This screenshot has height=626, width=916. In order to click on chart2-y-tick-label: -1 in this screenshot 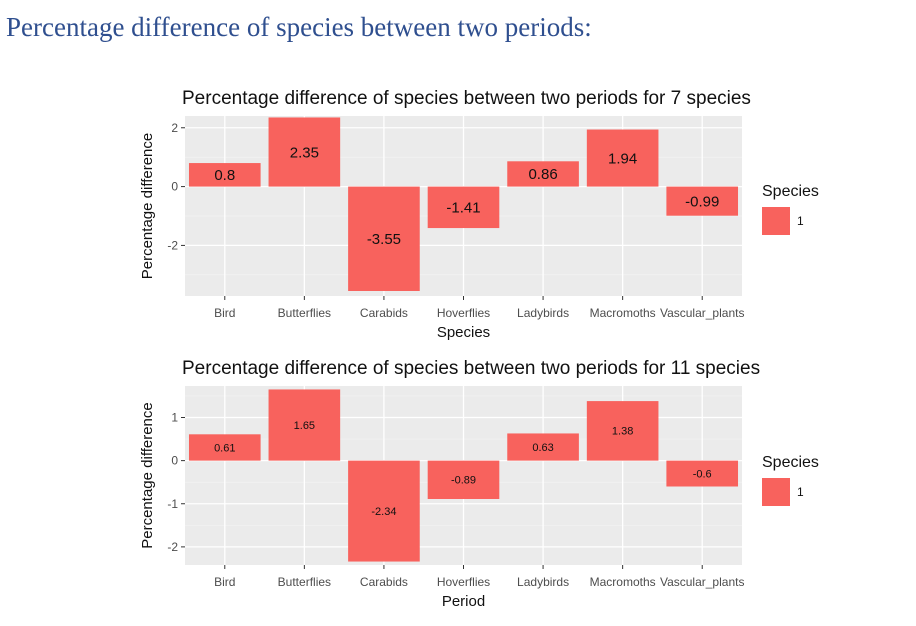, I will do `click(172, 504)`.